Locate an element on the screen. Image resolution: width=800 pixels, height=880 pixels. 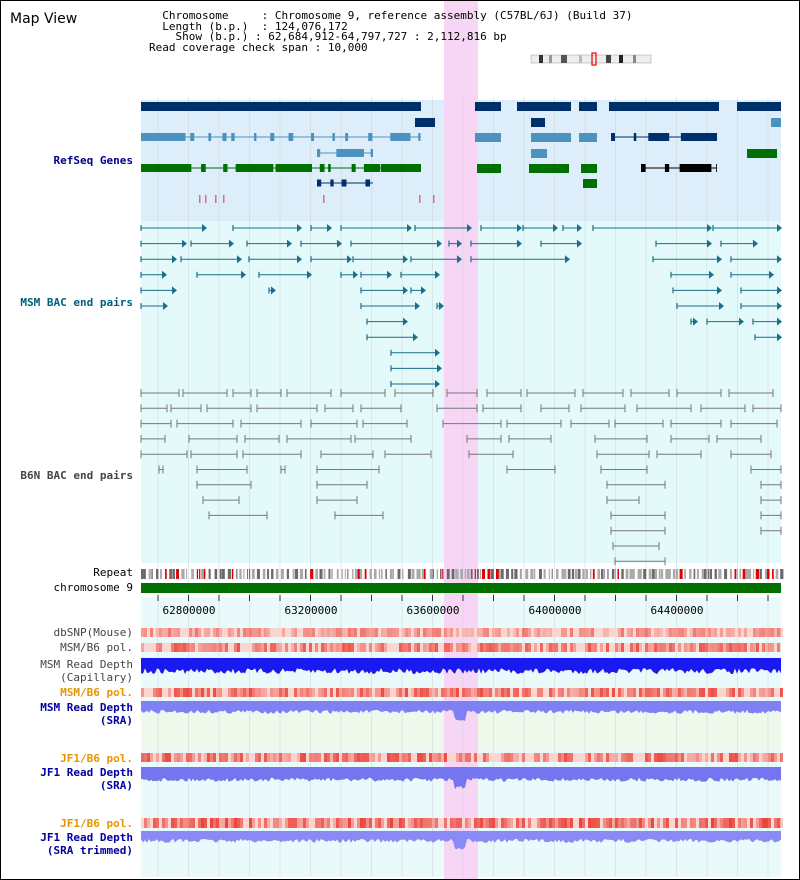
repeat-label: Repeat is located at coordinates (113, 572).